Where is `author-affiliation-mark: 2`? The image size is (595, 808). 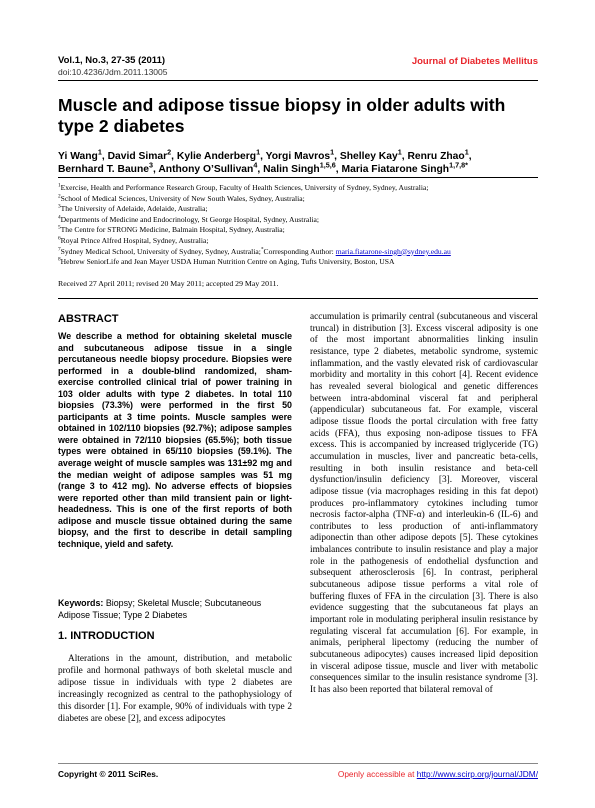 author-affiliation-mark: 2 is located at coordinates (169, 152).